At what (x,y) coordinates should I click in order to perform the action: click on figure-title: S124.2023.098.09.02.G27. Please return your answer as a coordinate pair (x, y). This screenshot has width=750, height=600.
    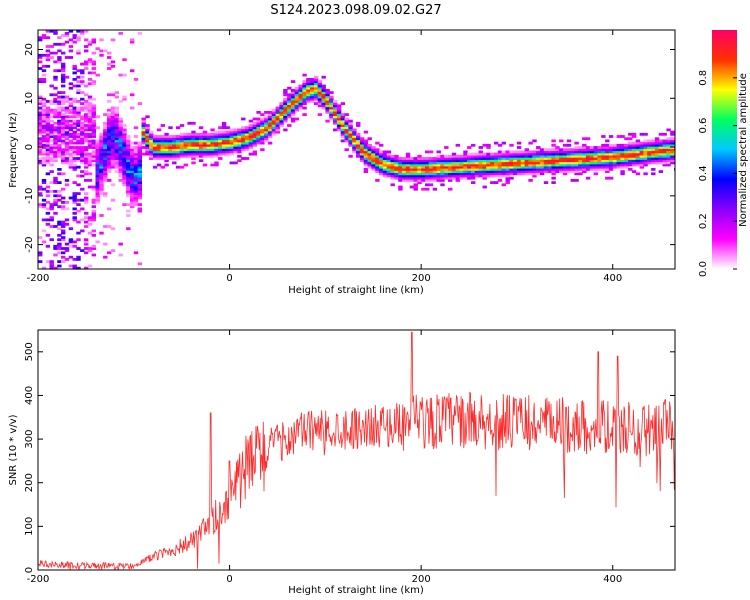
    Looking at the image, I should click on (355, 10).